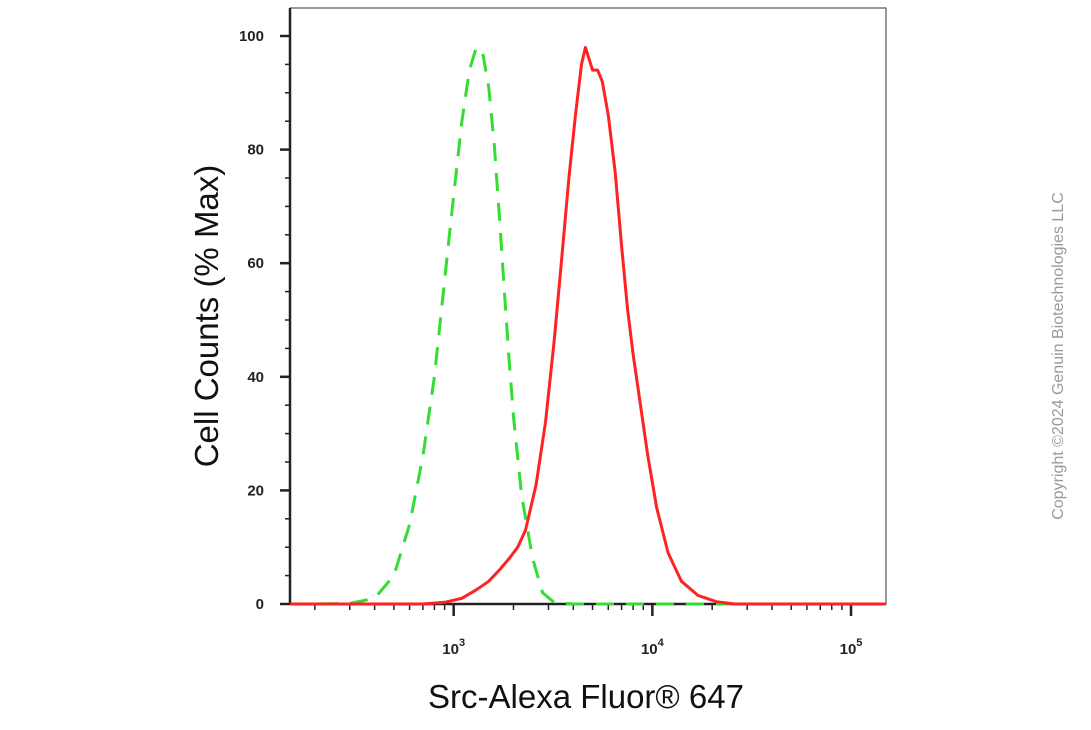 The height and width of the screenshot is (730, 1091). Describe the element at coordinates (588, 631) in the screenshot. I see `x-axis-ticks: 10³ 10⁴ 10⁵` at that location.